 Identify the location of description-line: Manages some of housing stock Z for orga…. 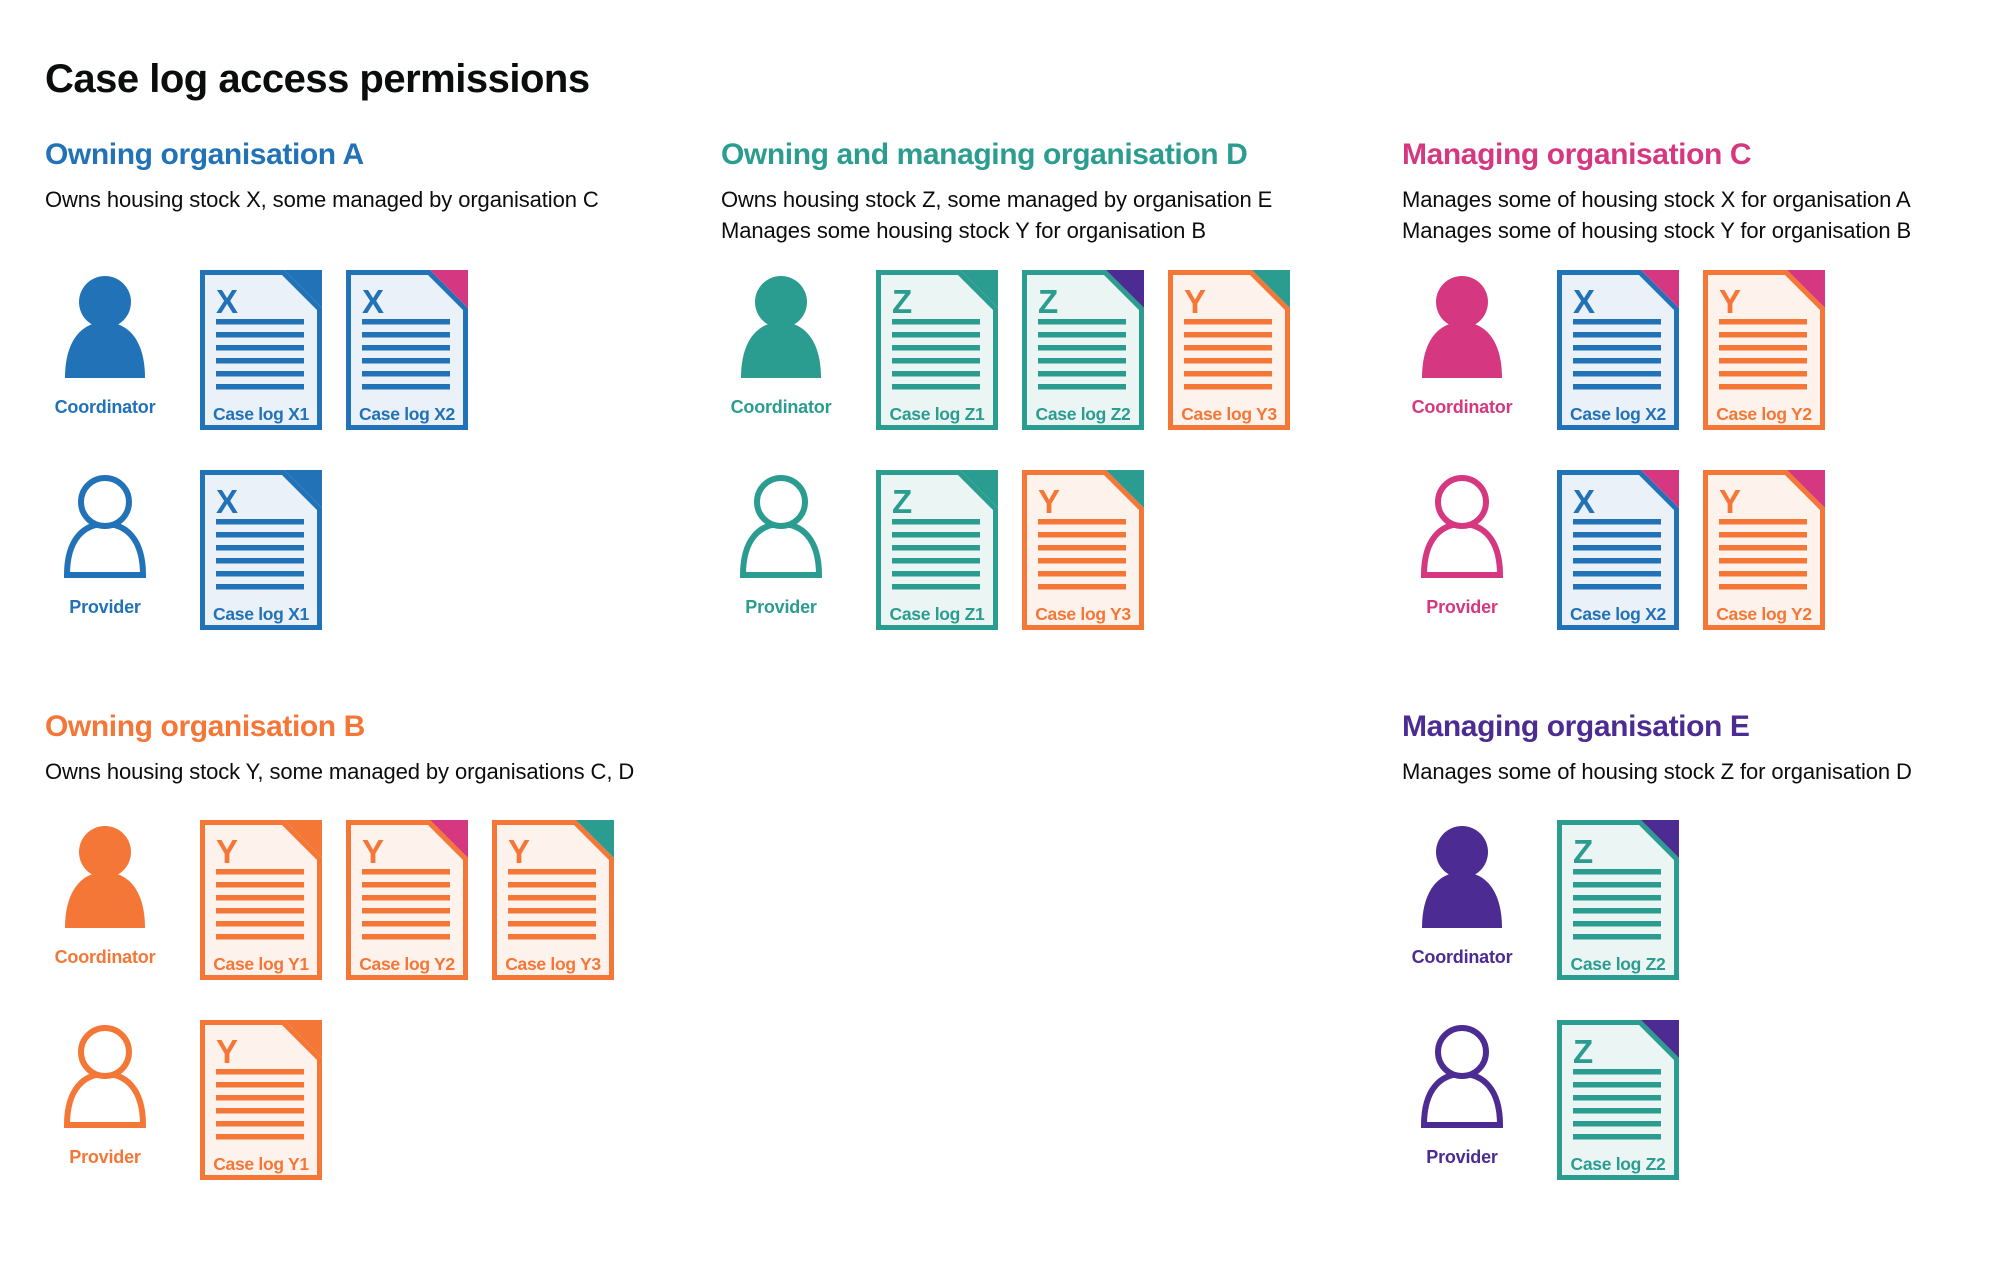
(1657, 771).